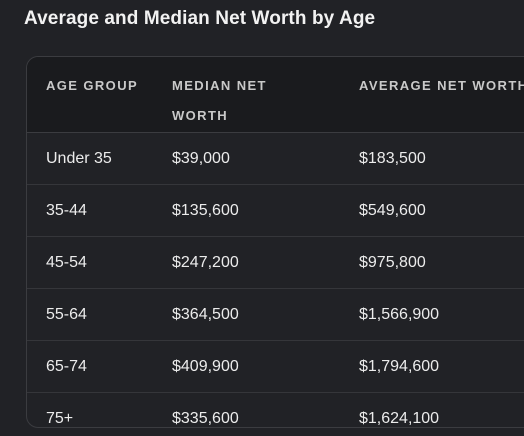 The image size is (524, 436). Describe the element at coordinates (200, 18) in the screenshot. I see `page-title: Average and Median Net Worth by Age` at that location.